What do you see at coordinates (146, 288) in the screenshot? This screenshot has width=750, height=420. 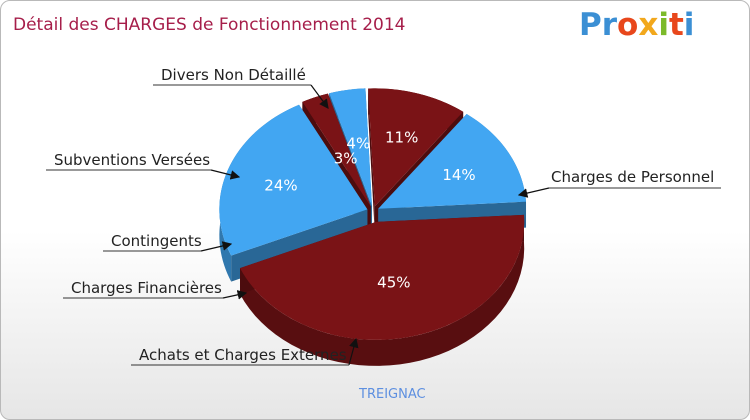 I see `slice-category-label: Charges Financières` at bounding box center [146, 288].